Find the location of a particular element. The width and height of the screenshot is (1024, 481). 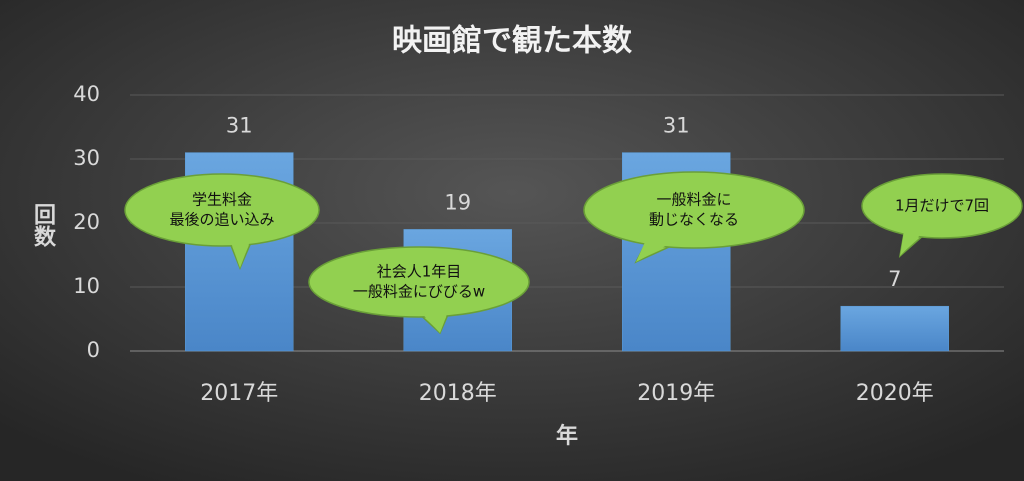

x-tick-label: 2018年 is located at coordinates (458, 393).